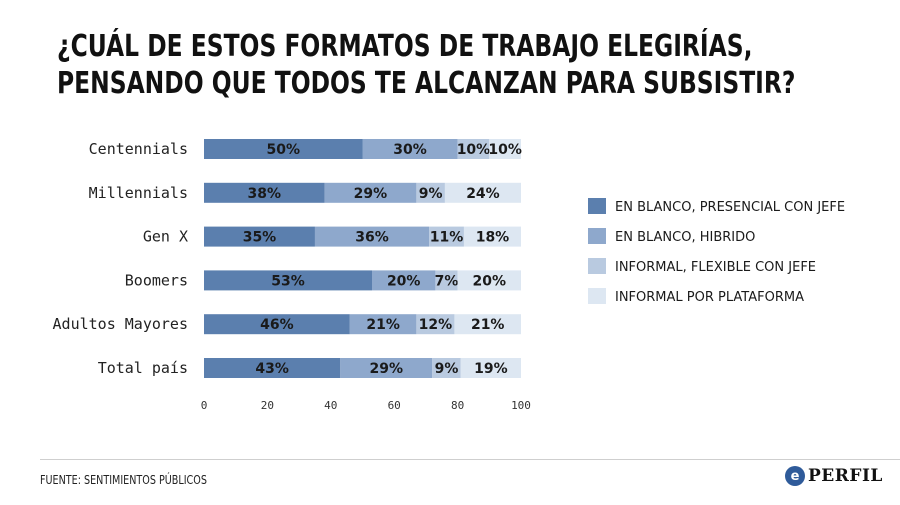  I want to click on legend-label: INFORMAL POR PLATAFORMA, so click(709, 297).